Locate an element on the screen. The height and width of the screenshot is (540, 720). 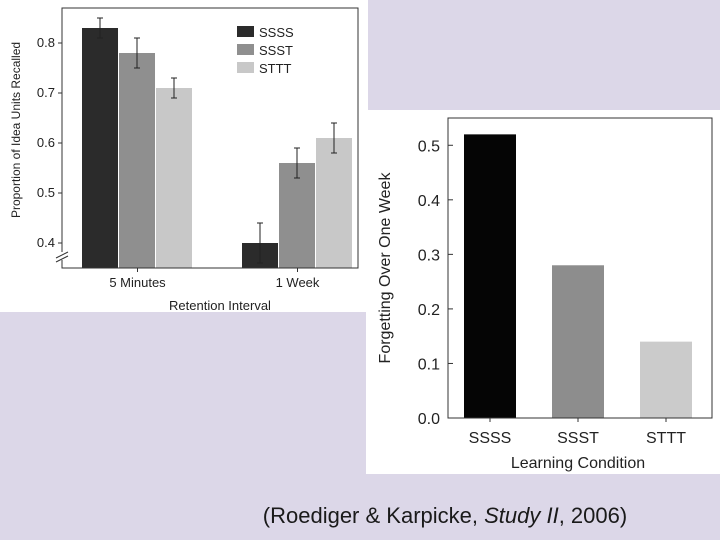
citation-suffix: , 2006) is located at coordinates (593, 515).